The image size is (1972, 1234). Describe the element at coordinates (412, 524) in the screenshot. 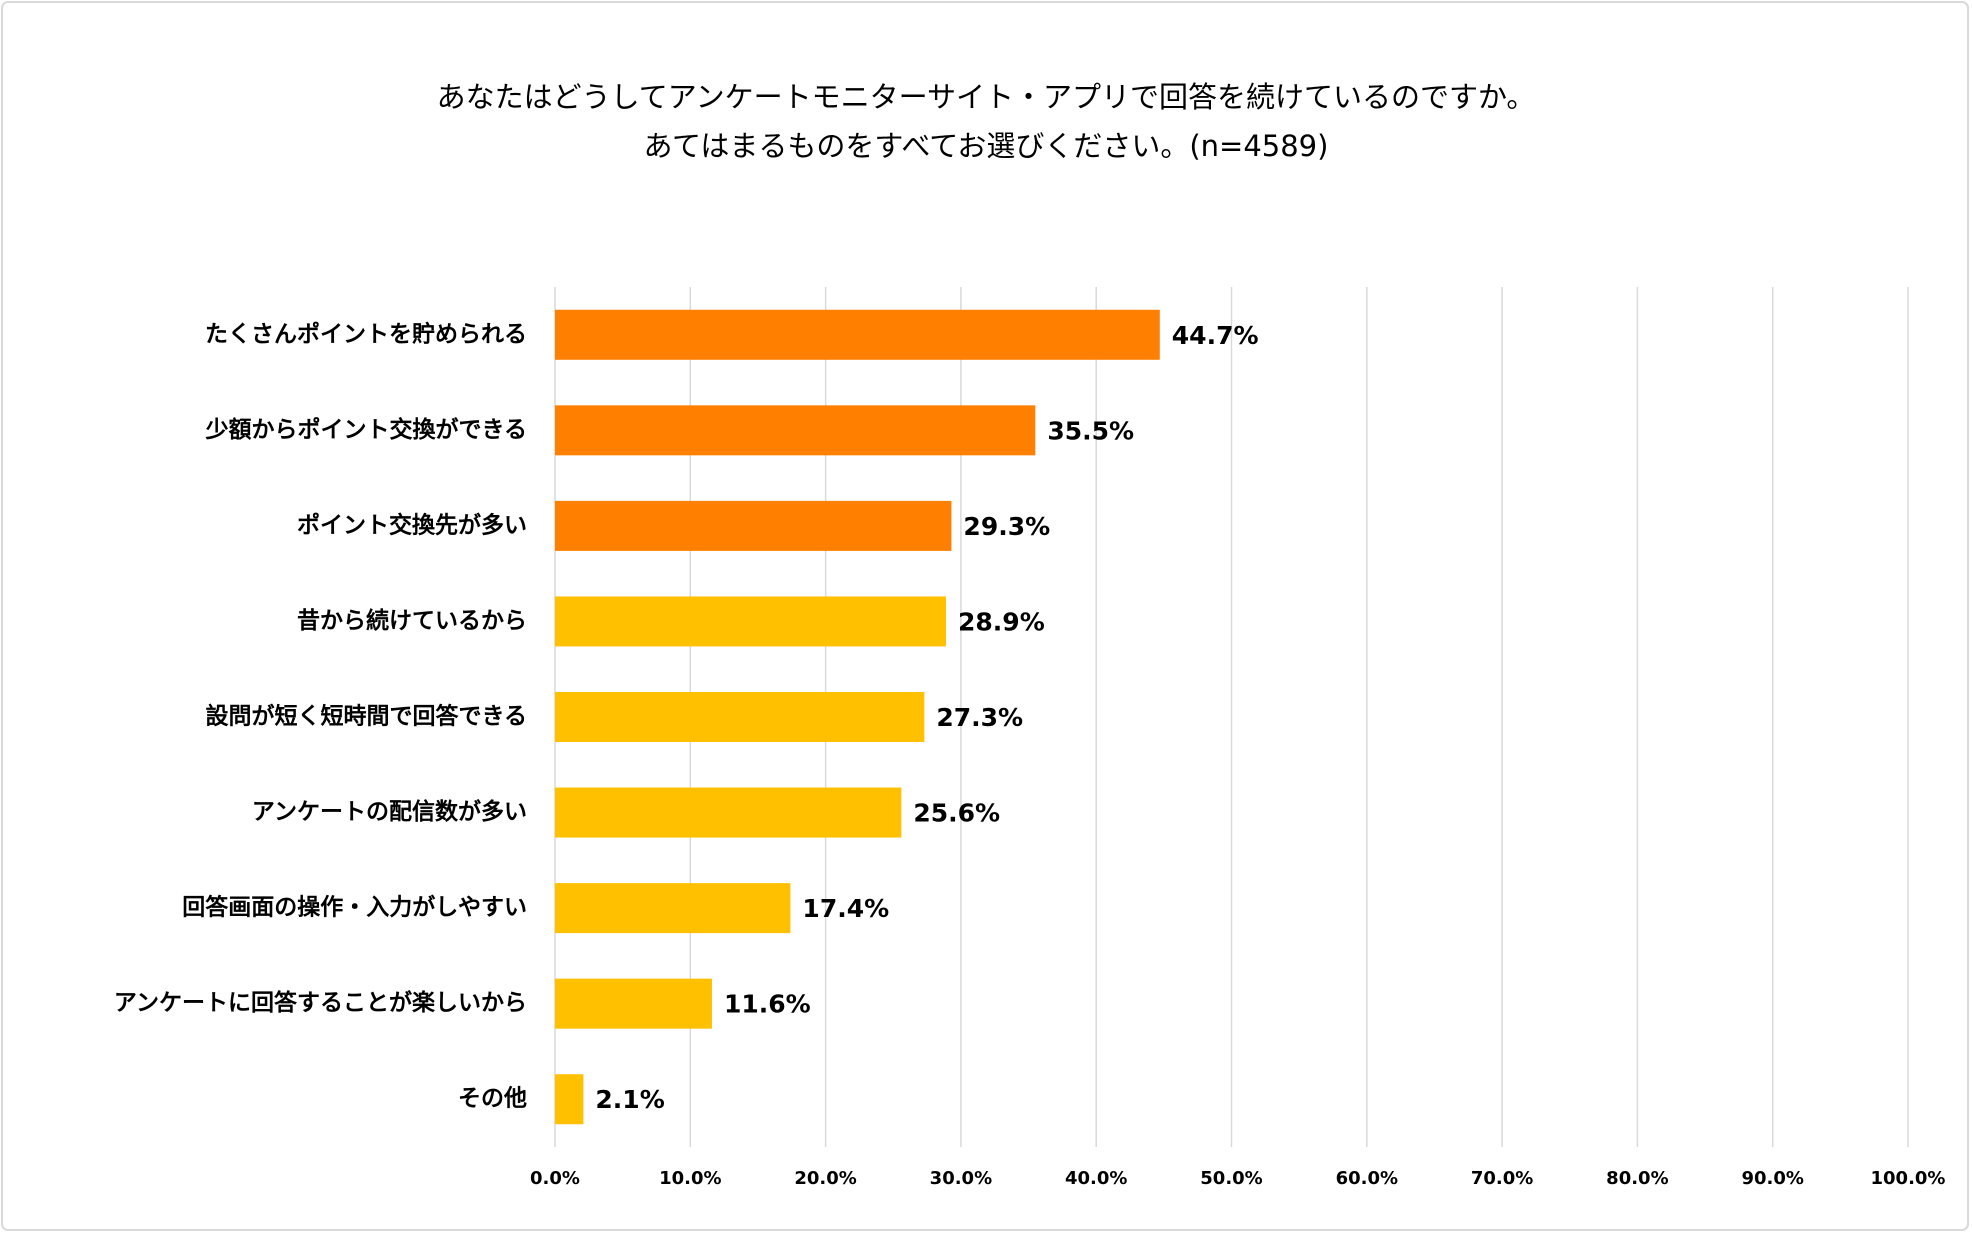

I see `y-tick-label: ポイント交換先が多い` at that location.